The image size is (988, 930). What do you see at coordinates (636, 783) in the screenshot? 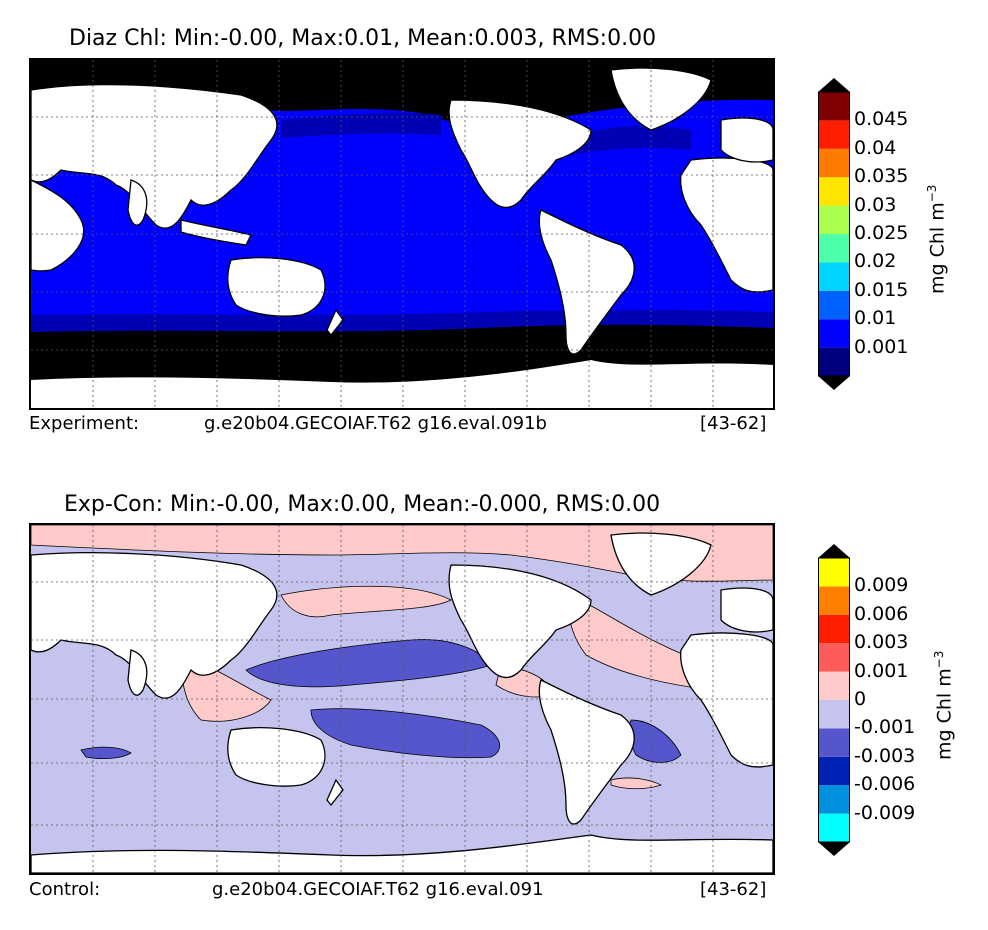
I see `south-atlantic-positive-patch` at bounding box center [636, 783].